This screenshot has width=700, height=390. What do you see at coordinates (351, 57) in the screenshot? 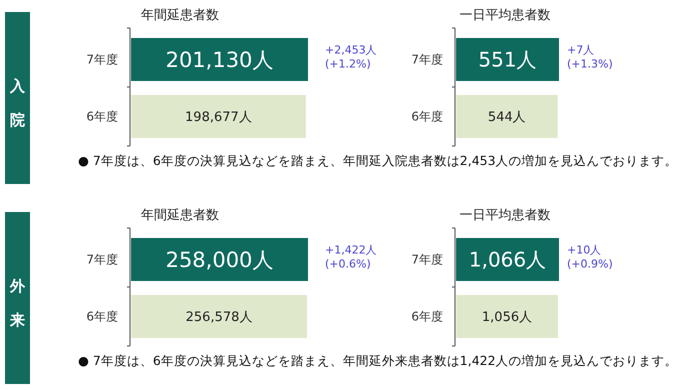
I see `text: +2,453人 (+1.2%)` at bounding box center [351, 57].